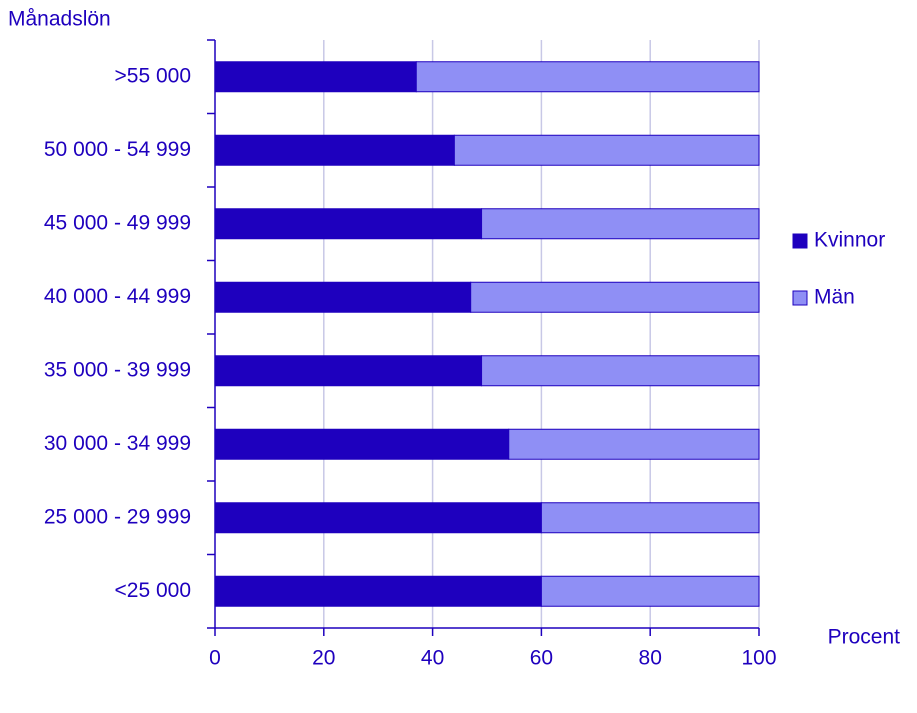  Describe the element at coordinates (758, 658) in the screenshot. I see `x-tick-label: 100` at that location.